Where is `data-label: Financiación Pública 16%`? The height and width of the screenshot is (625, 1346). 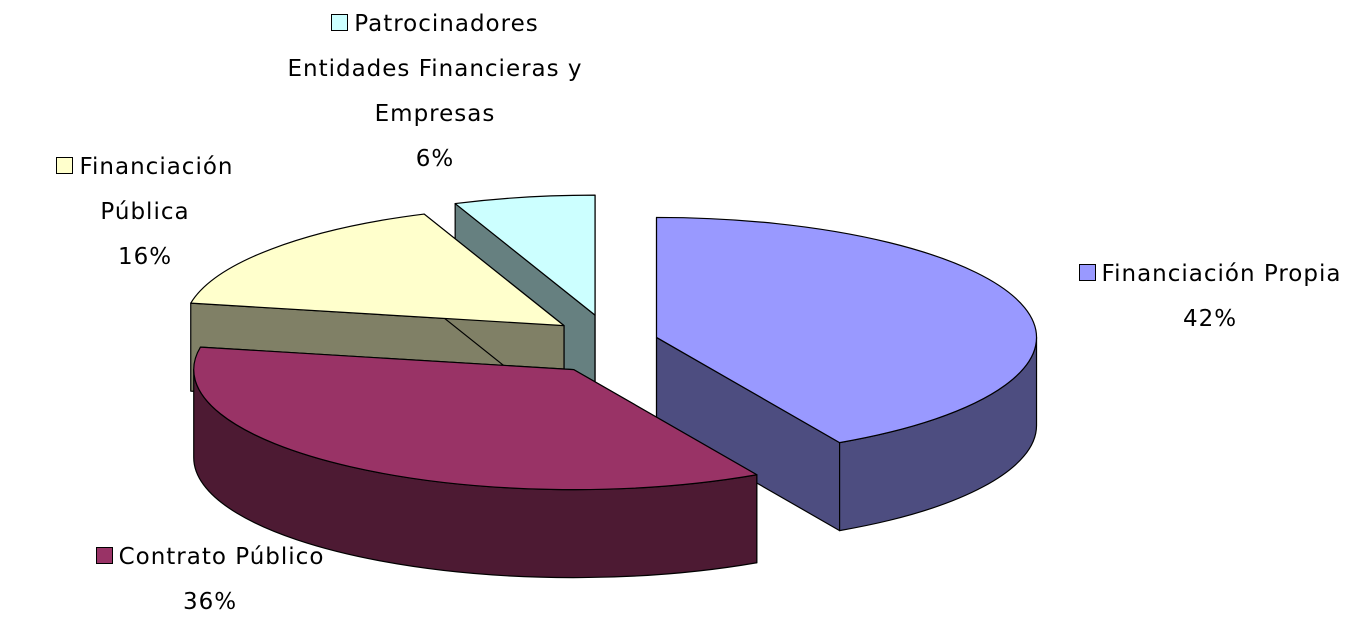
data-label: Financiación Pública 16% is located at coordinates (145, 212).